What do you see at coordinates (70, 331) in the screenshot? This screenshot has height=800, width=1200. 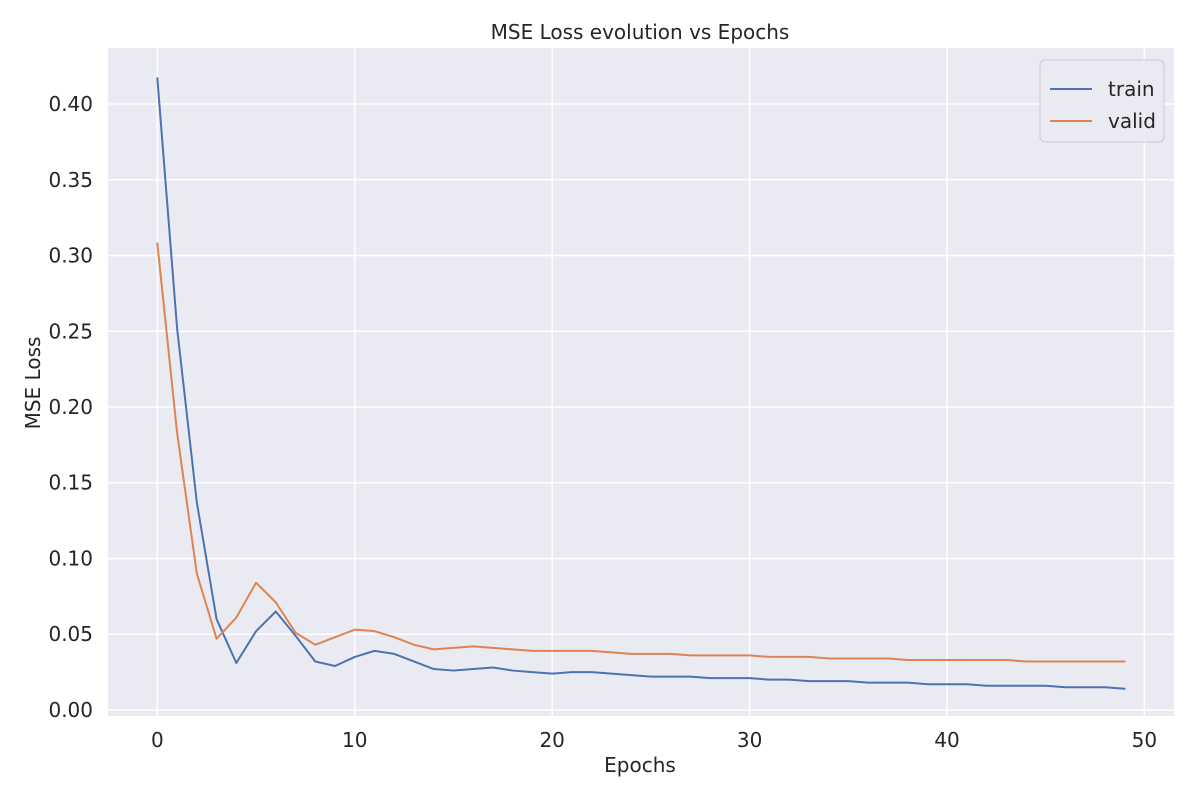 I see `y-tick-label: 0.25` at bounding box center [70, 331].